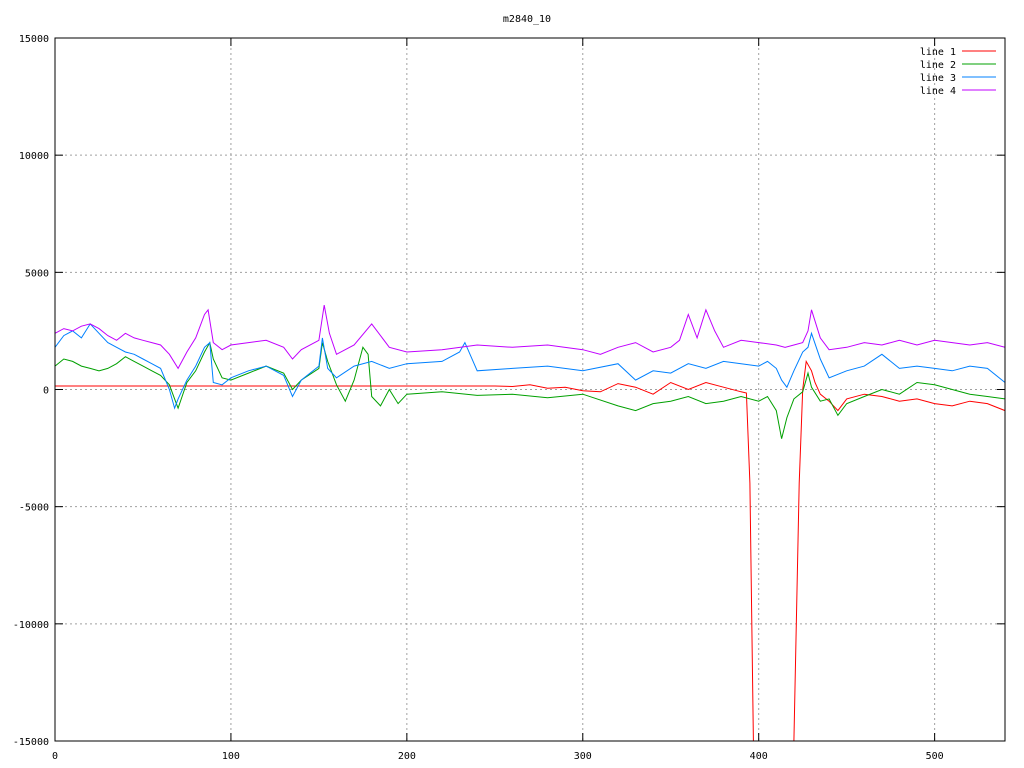 Image resolution: width=1024 pixels, height=768 pixels. What do you see at coordinates (938, 91) in the screenshot?
I see `legend-label: line 4` at bounding box center [938, 91].